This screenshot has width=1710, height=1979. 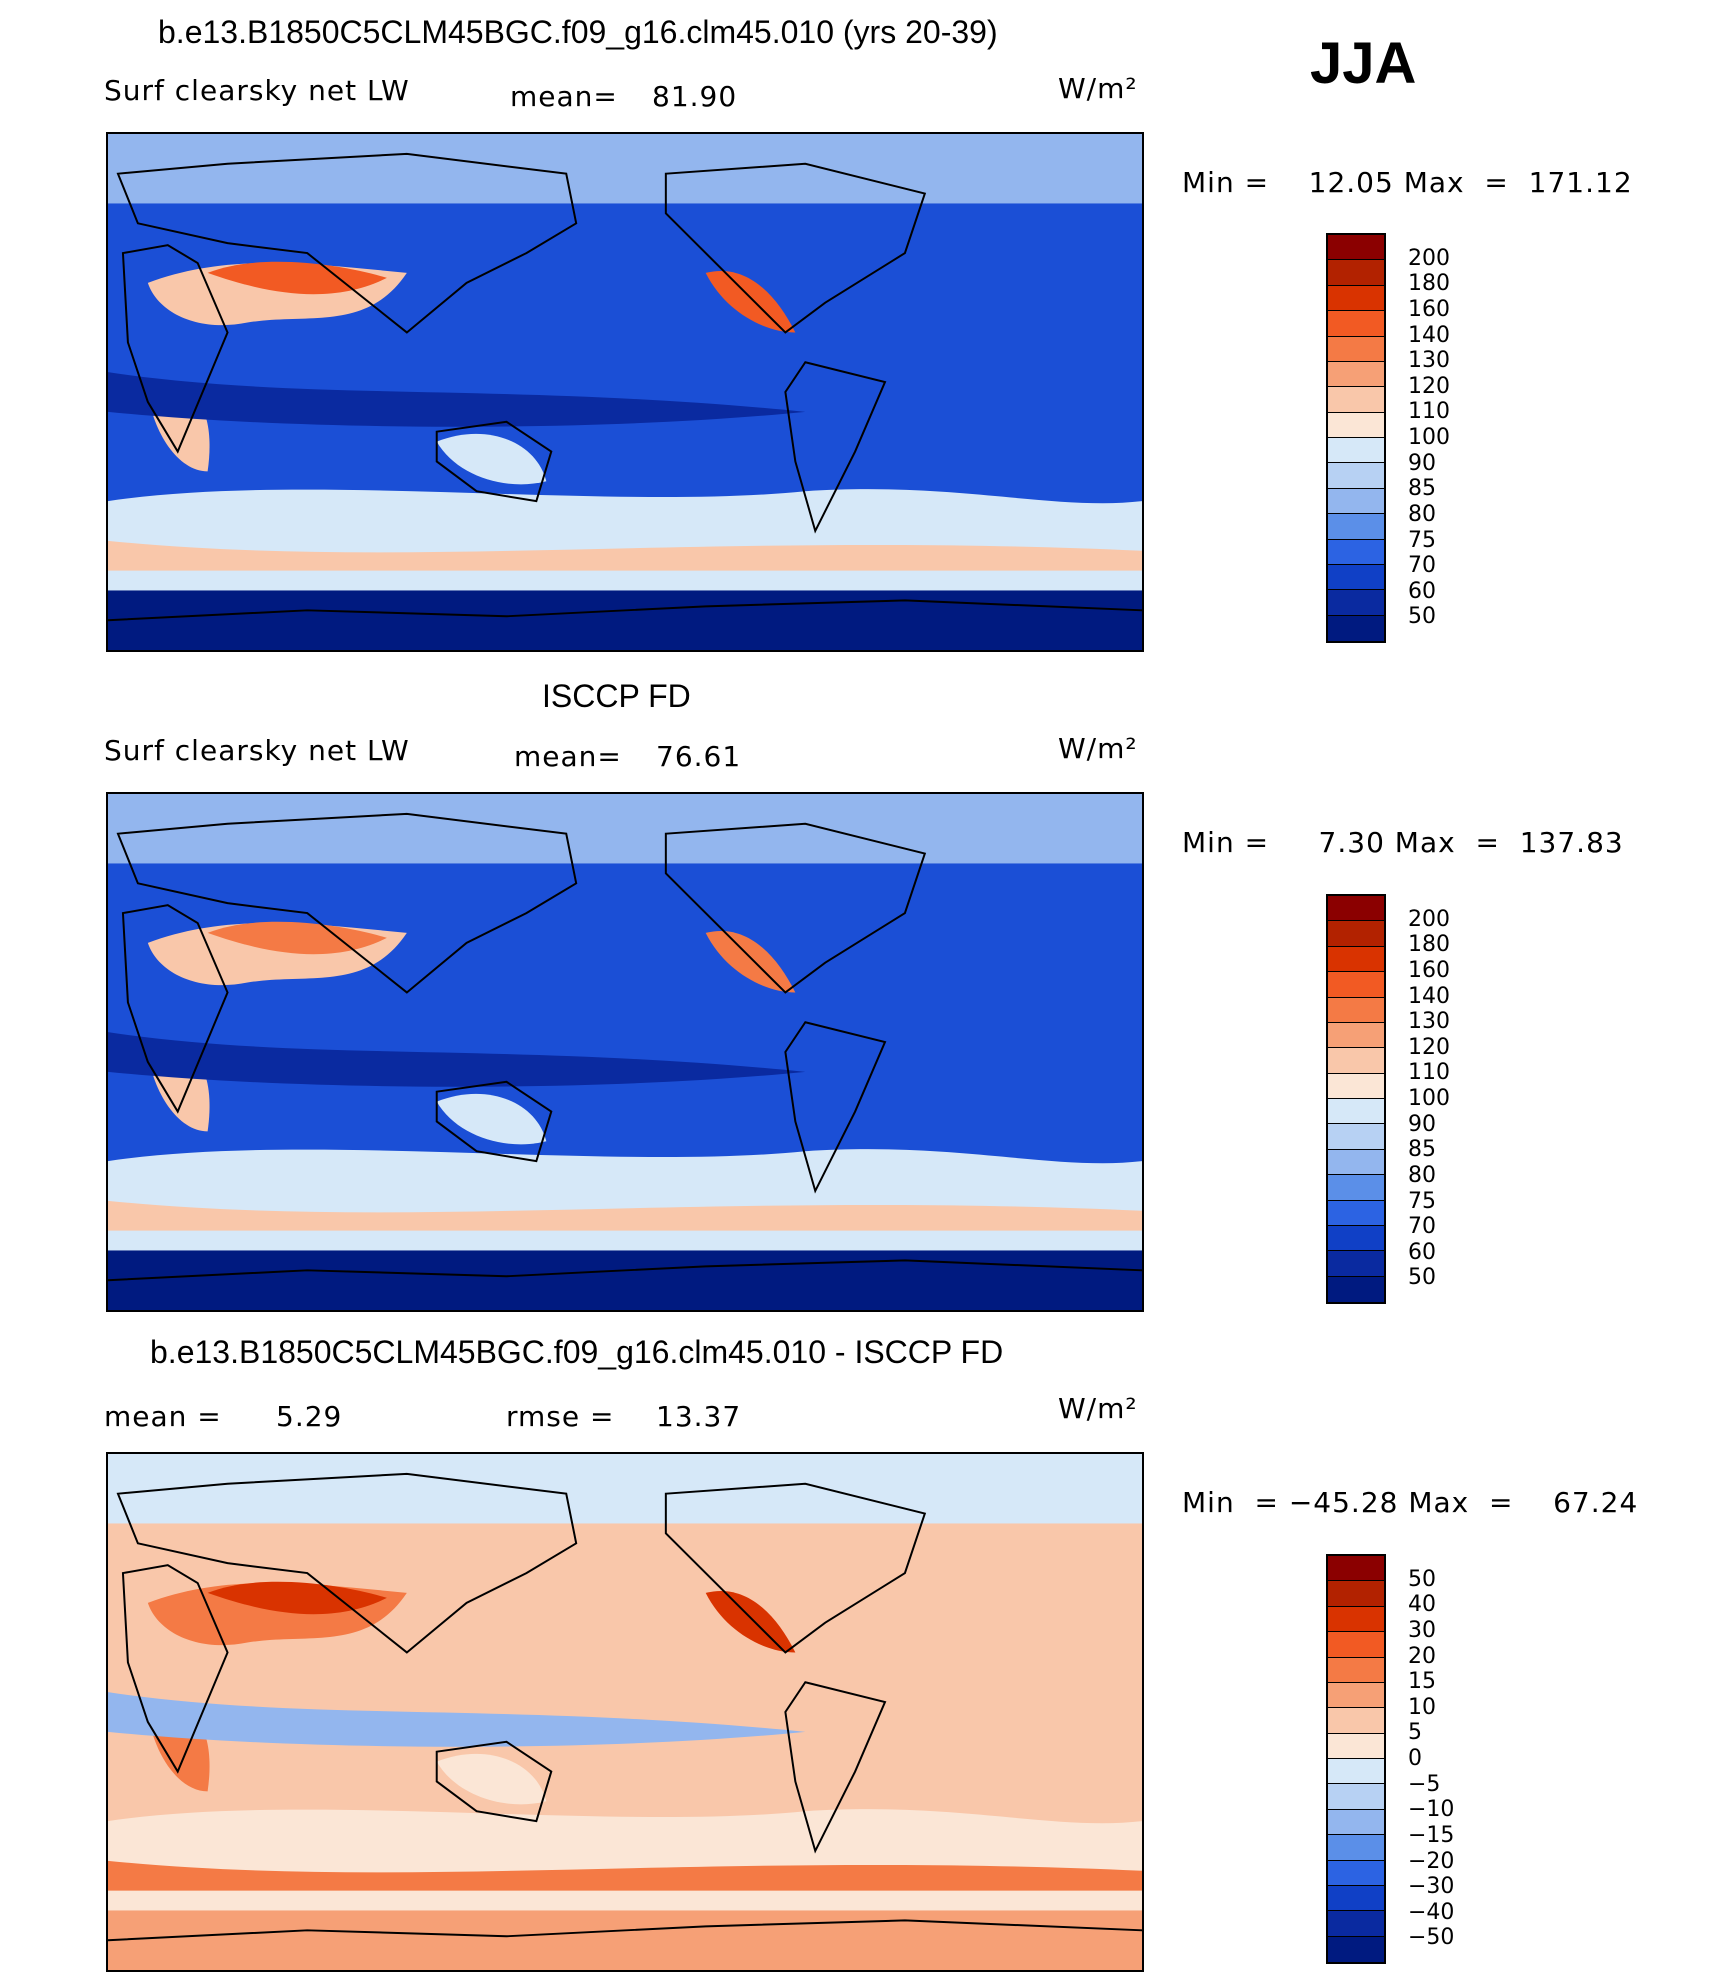 What do you see at coordinates (1429, 386) in the screenshot?
I see `colorbar-tick-label: 120` at bounding box center [1429, 386].